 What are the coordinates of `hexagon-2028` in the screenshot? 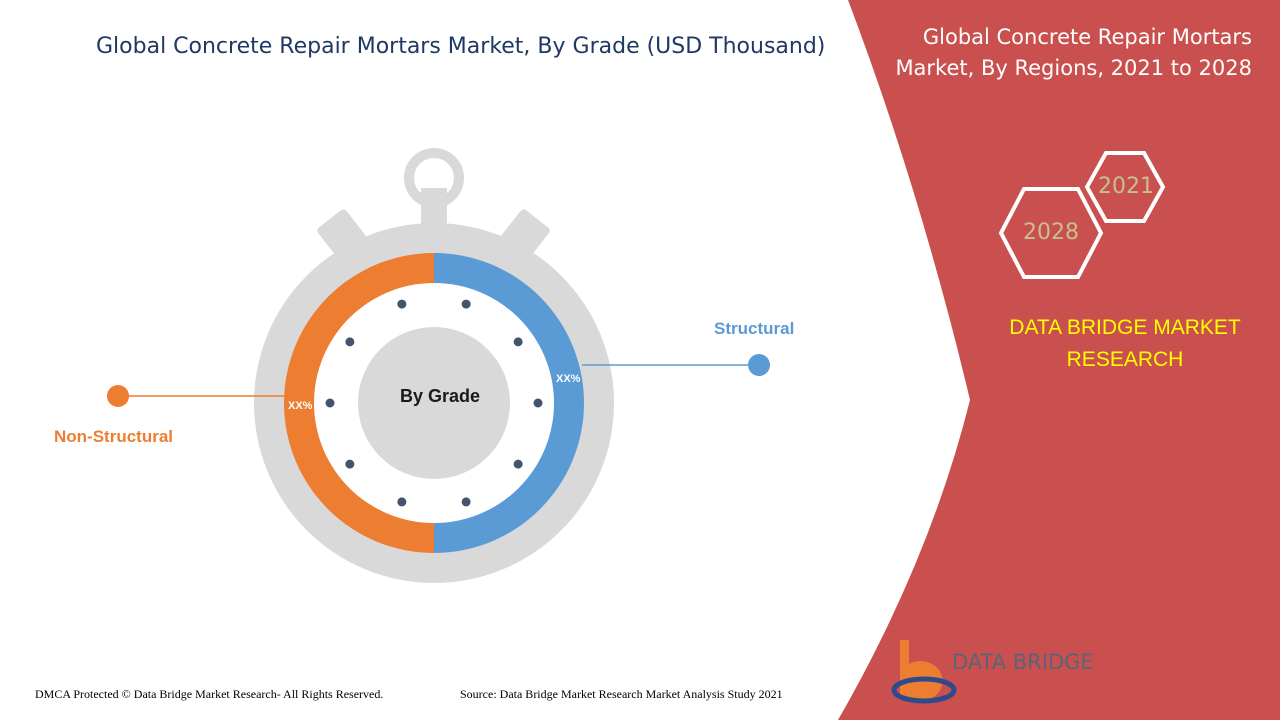 It's located at (1051, 233).